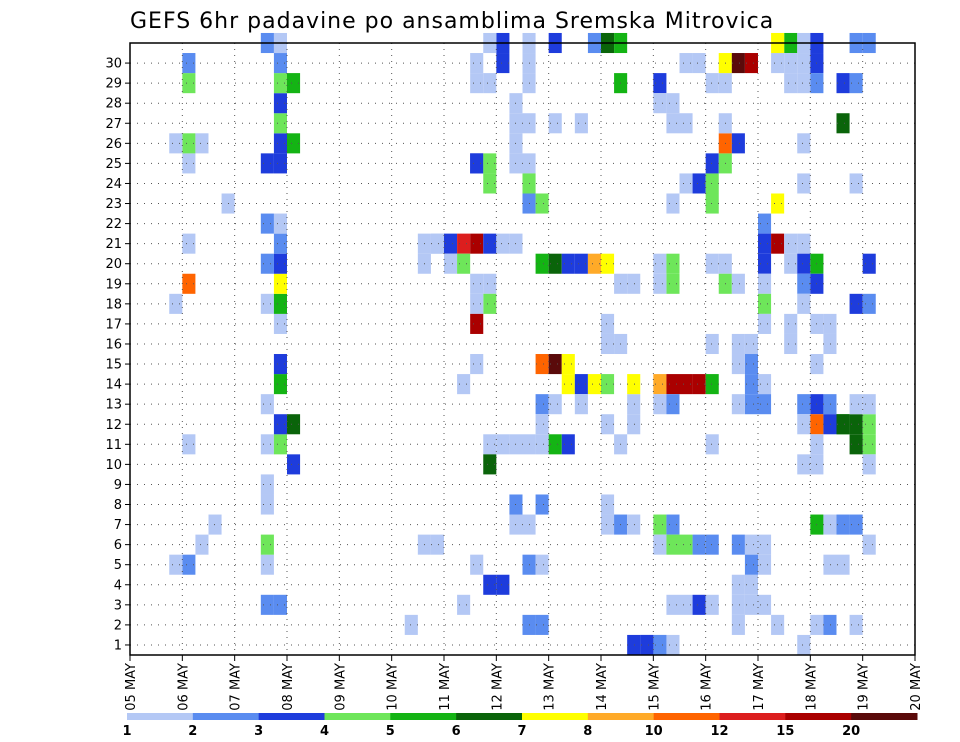 The image size is (960, 742). I want to click on legend-label: 12, so click(719, 731).